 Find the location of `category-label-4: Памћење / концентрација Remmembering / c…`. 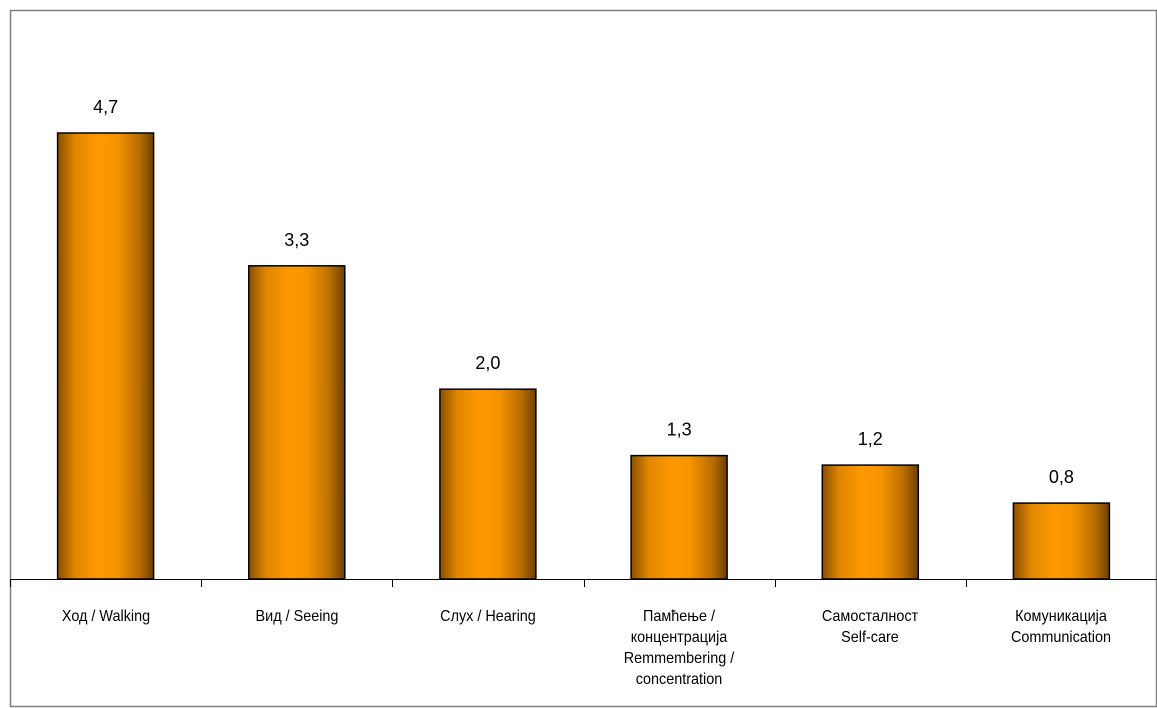

category-label-4: Памћење / концентрација Remmembering / c… is located at coordinates (679, 648).